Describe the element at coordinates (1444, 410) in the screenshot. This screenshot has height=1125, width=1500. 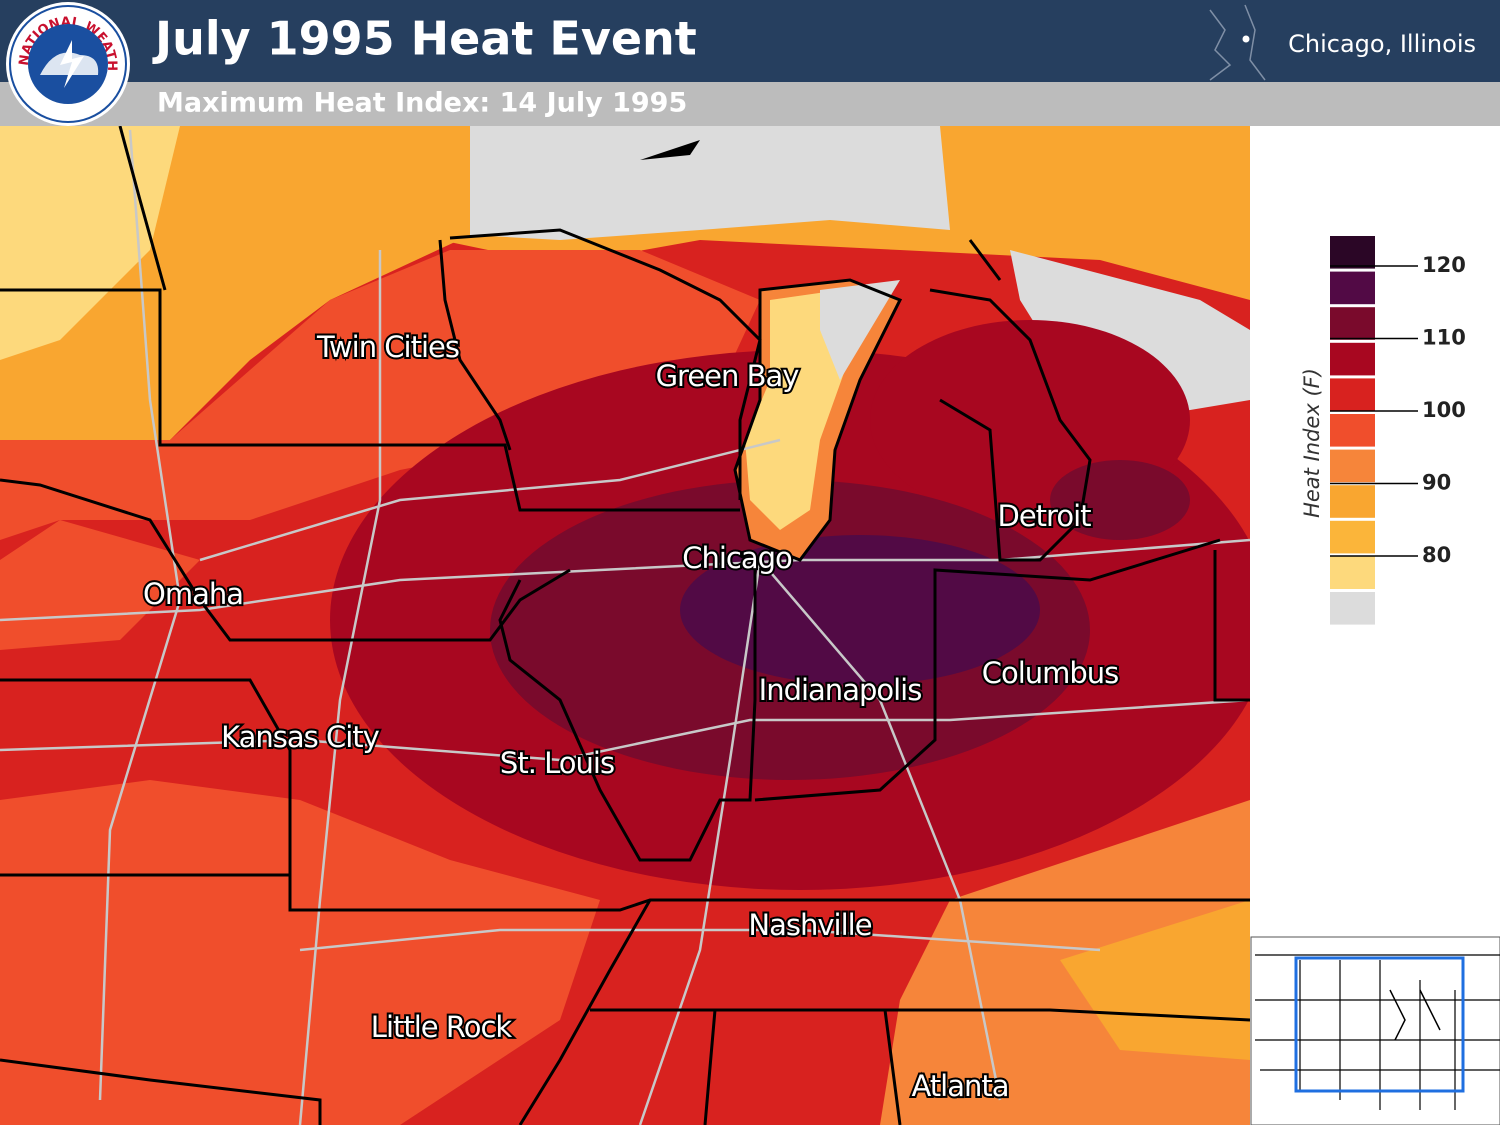
I see `legend-tick-label: 100` at that location.